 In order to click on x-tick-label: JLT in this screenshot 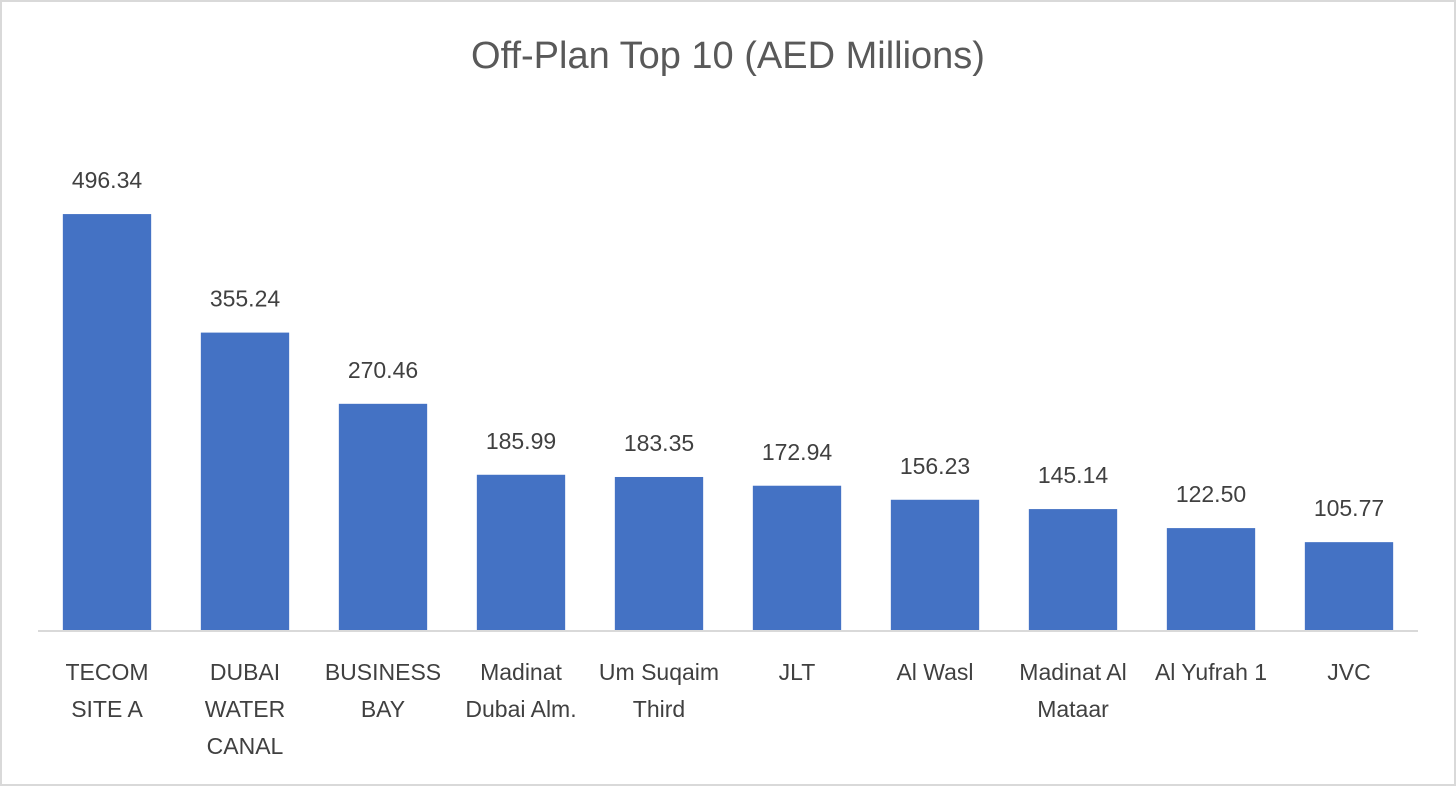, I will do `click(797, 672)`.